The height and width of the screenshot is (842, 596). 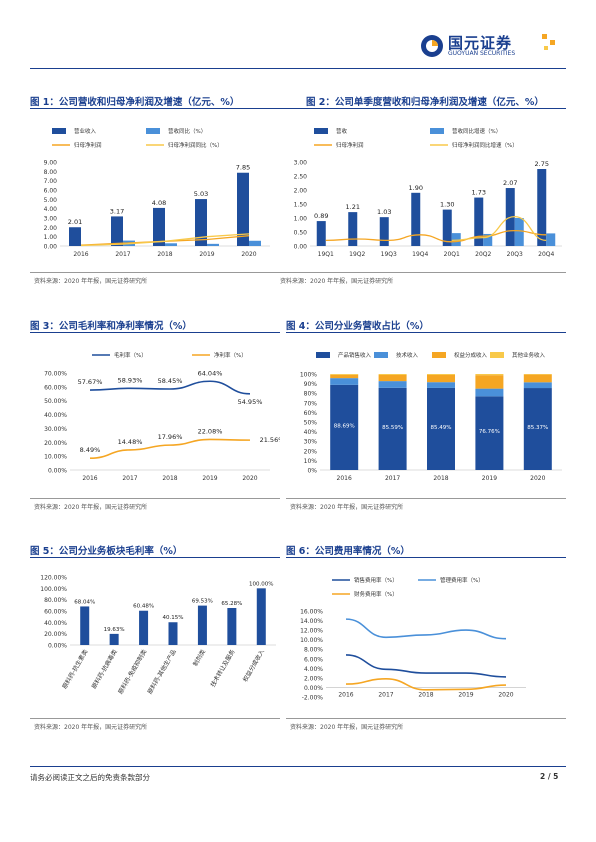 What do you see at coordinates (313, 669) in the screenshot?
I see `y-tick-label: 4.00%` at bounding box center [313, 669].